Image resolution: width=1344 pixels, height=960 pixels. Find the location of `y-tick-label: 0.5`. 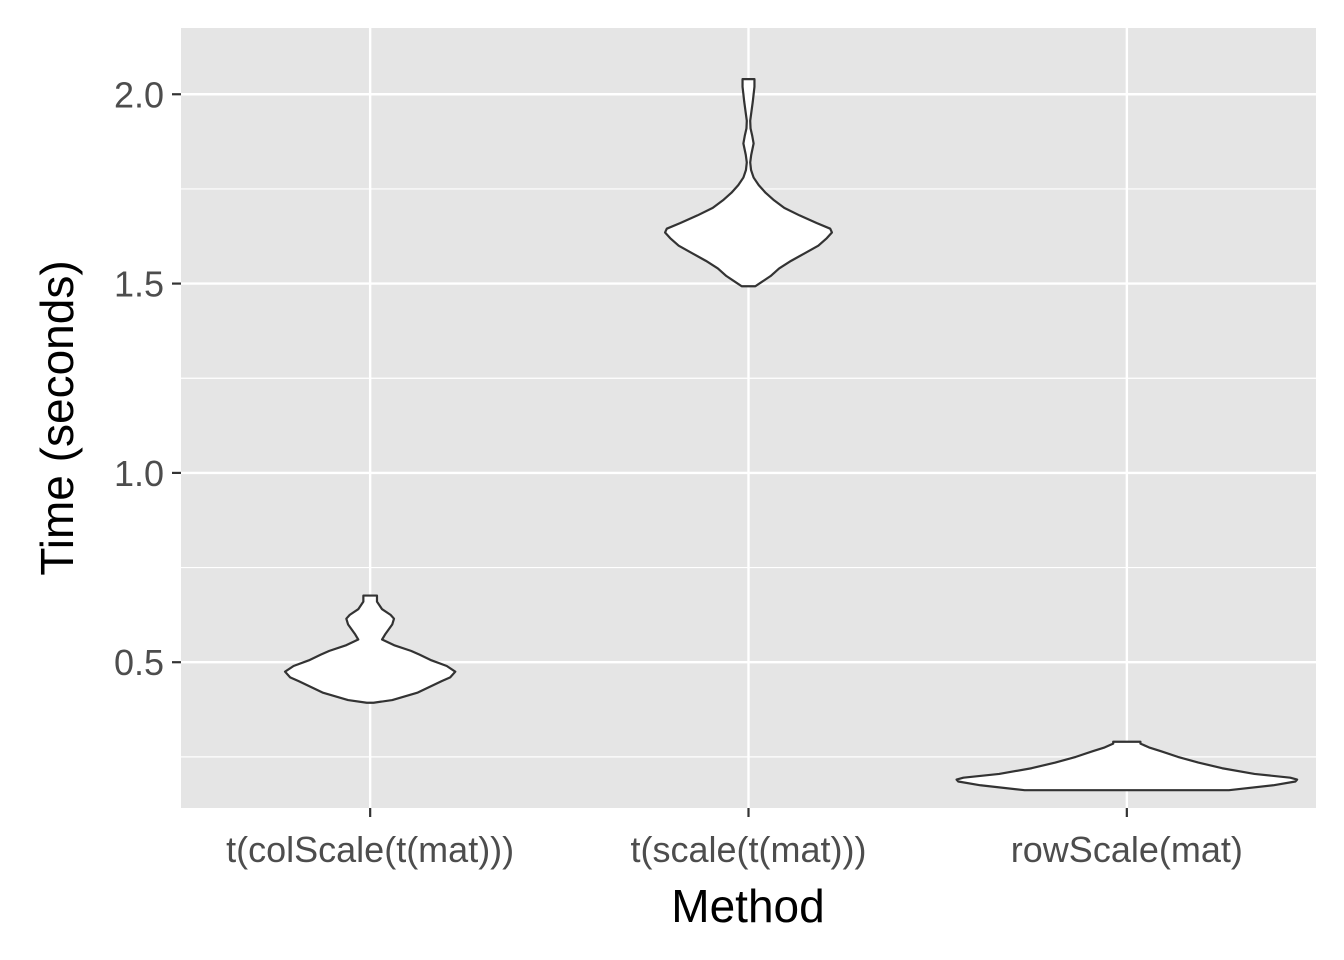

y-tick-label: 0.5 is located at coordinates (139, 662).